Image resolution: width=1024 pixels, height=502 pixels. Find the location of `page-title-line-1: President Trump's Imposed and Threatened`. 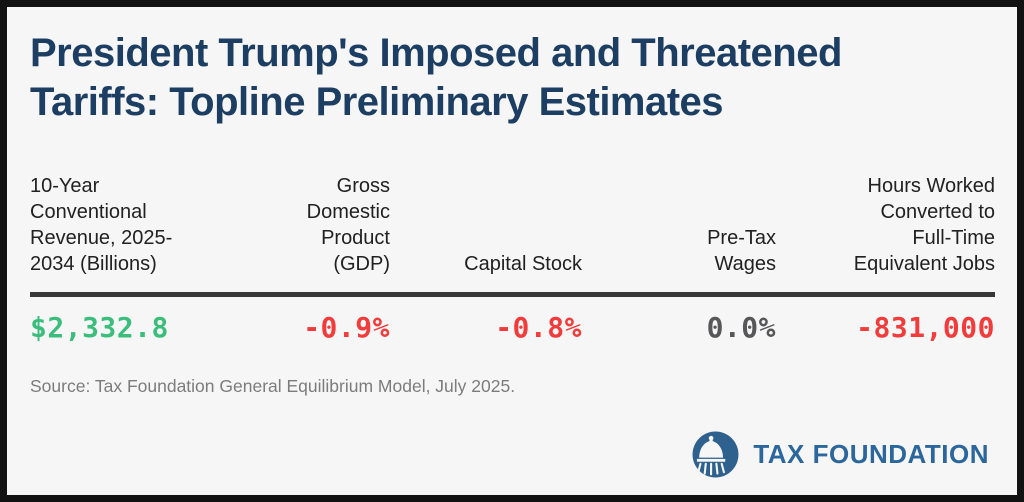

page-title-line-1: President Trump's Imposed and Threatened is located at coordinates (436, 53).